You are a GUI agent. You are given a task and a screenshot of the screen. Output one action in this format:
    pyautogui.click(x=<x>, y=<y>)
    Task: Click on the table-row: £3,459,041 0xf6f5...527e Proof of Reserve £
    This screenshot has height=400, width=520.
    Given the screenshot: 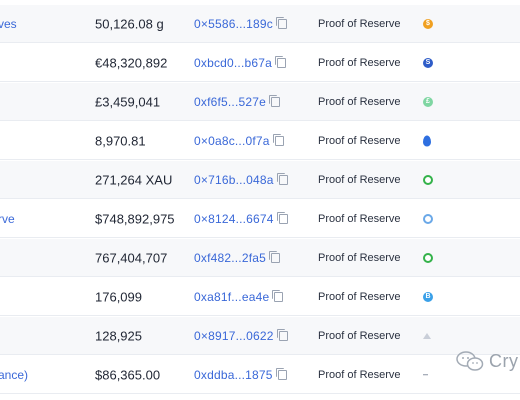 What is the action you would take?
    pyautogui.click(x=260, y=102)
    